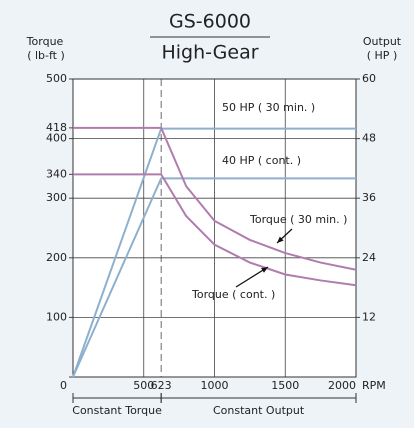 The width and height of the screenshot is (414, 428). I want to click on region-label: Constant Output, so click(259, 410).